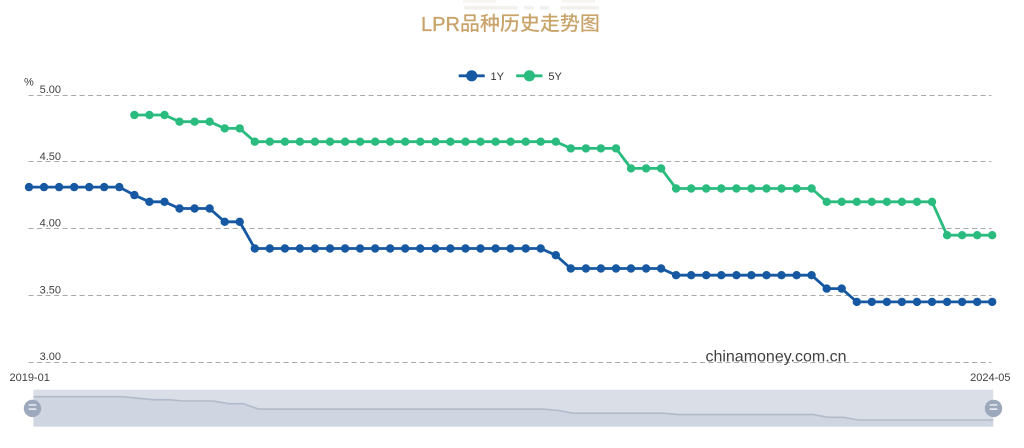  What do you see at coordinates (990, 378) in the screenshot?
I see `svg-text: 2024-05` at bounding box center [990, 378].